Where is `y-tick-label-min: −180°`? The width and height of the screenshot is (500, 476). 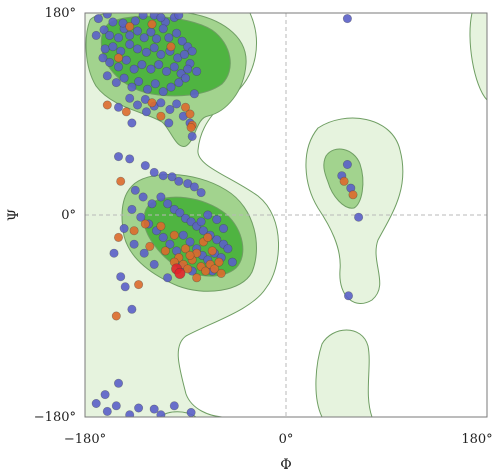 y-tick-label-min: −180° is located at coordinates (55, 417).